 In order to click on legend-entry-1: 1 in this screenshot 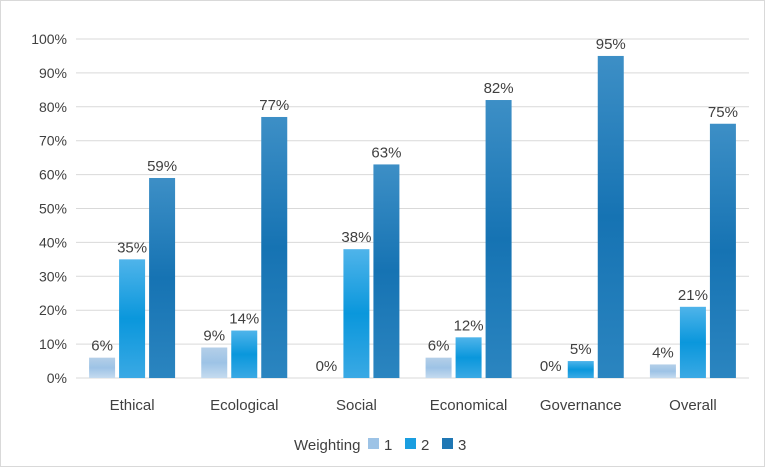, I will do `click(388, 445)`.